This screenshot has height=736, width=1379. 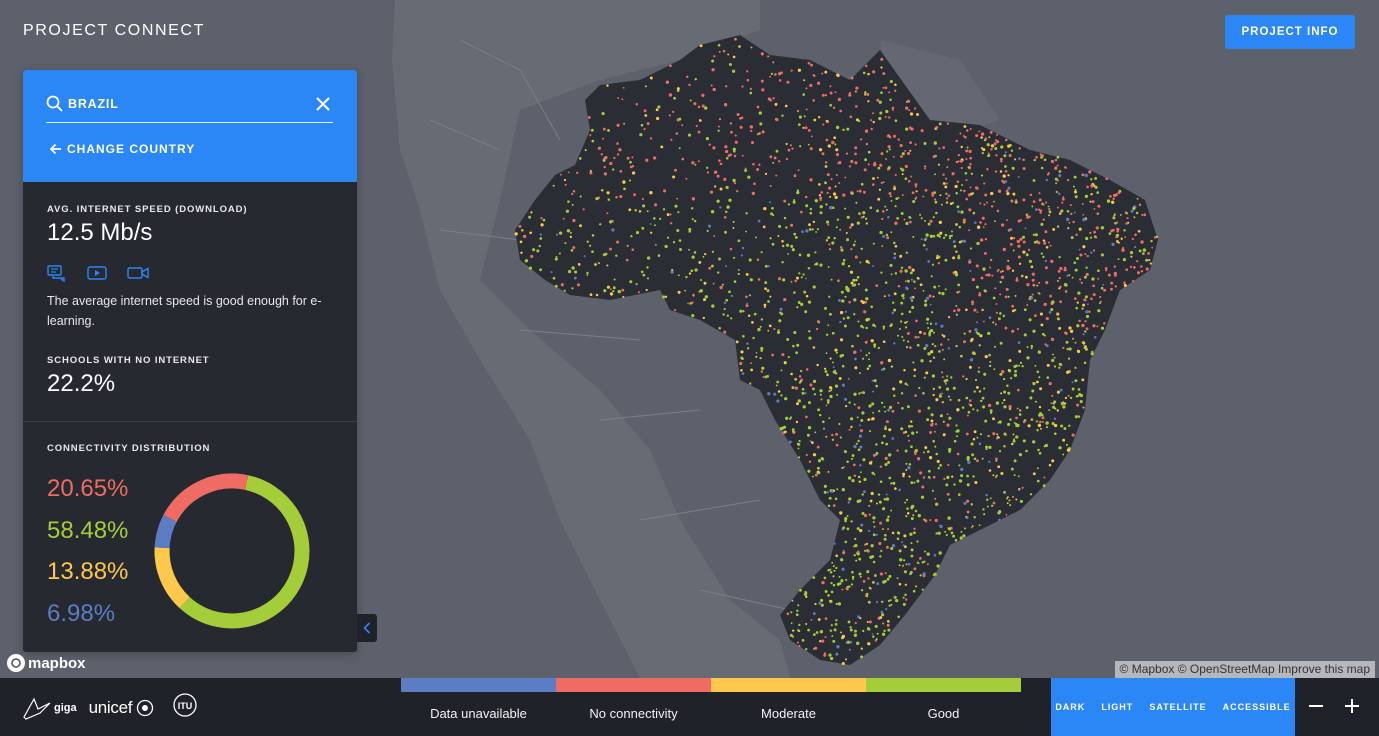 I want to click on style-accessible-button: ACCESSIBLE, so click(x=1256, y=707).